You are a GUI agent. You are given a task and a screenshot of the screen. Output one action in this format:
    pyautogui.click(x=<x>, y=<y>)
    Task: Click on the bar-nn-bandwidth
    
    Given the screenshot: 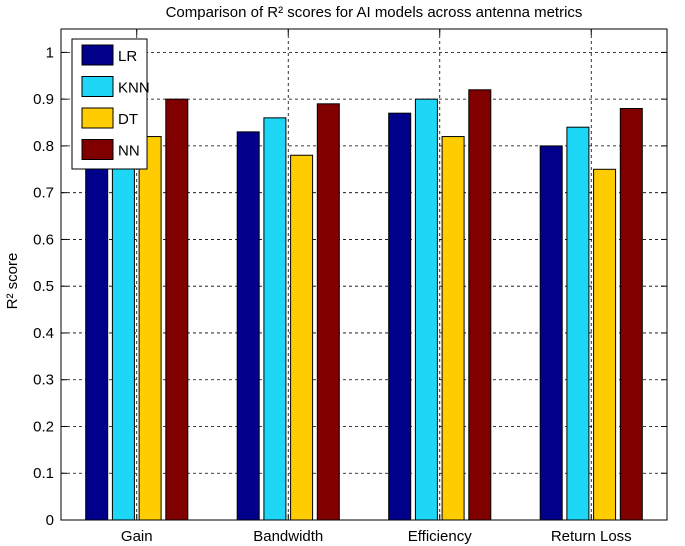 What is the action you would take?
    pyautogui.click(x=328, y=312)
    